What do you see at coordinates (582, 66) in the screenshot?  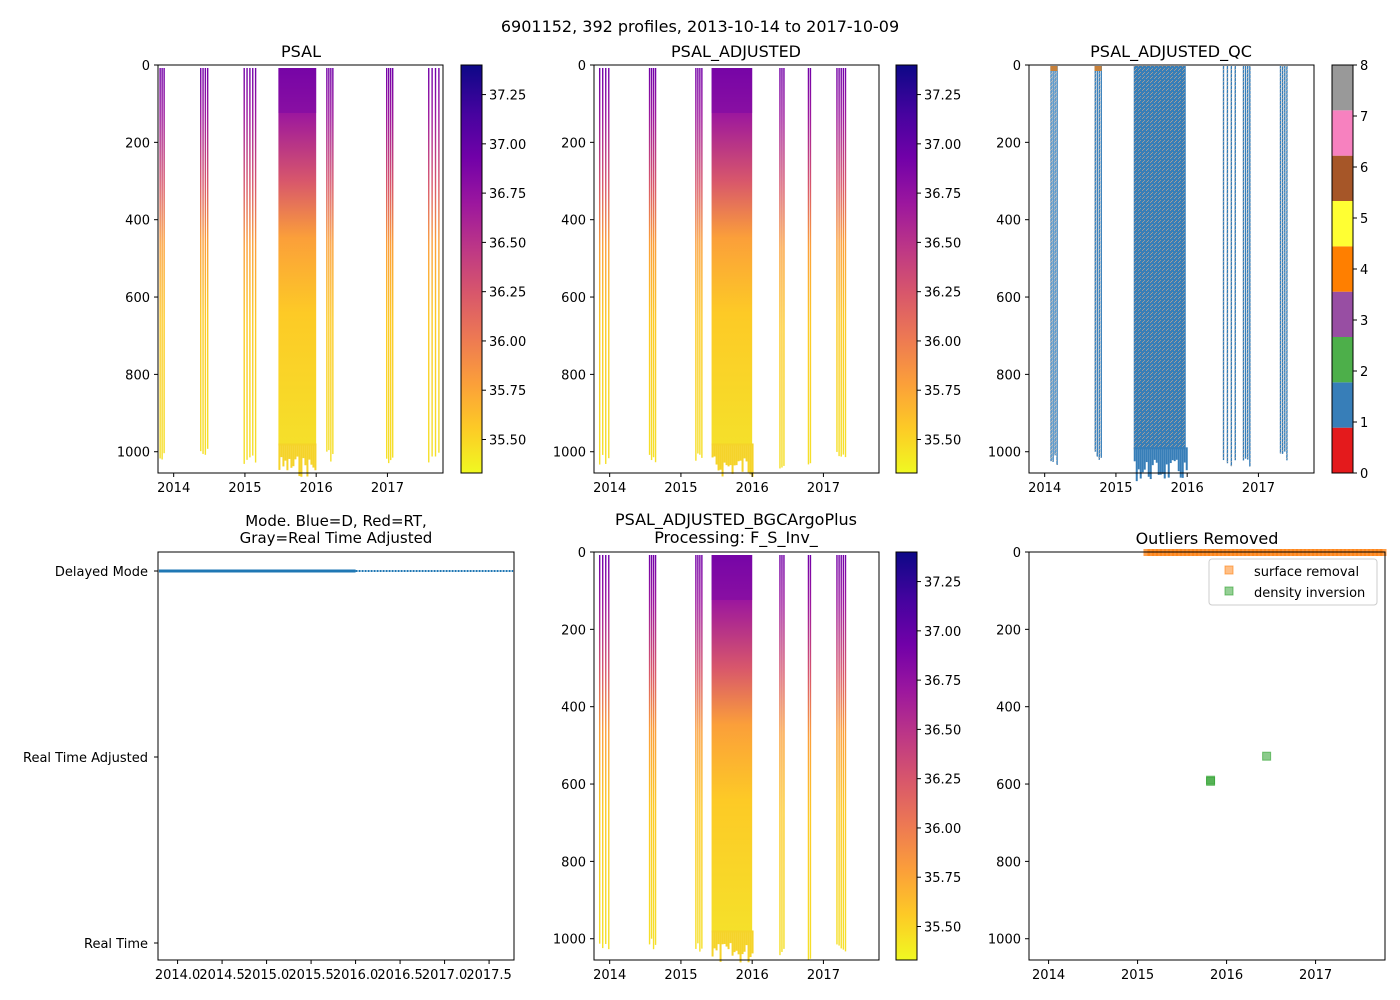 I see `y-tick-label: 0` at bounding box center [582, 66].